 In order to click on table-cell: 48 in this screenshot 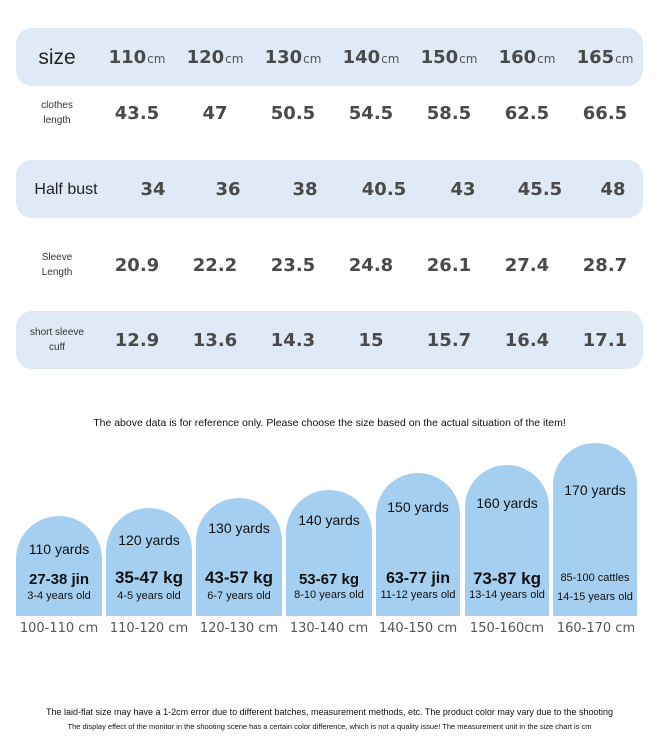, I will do `click(613, 189)`.